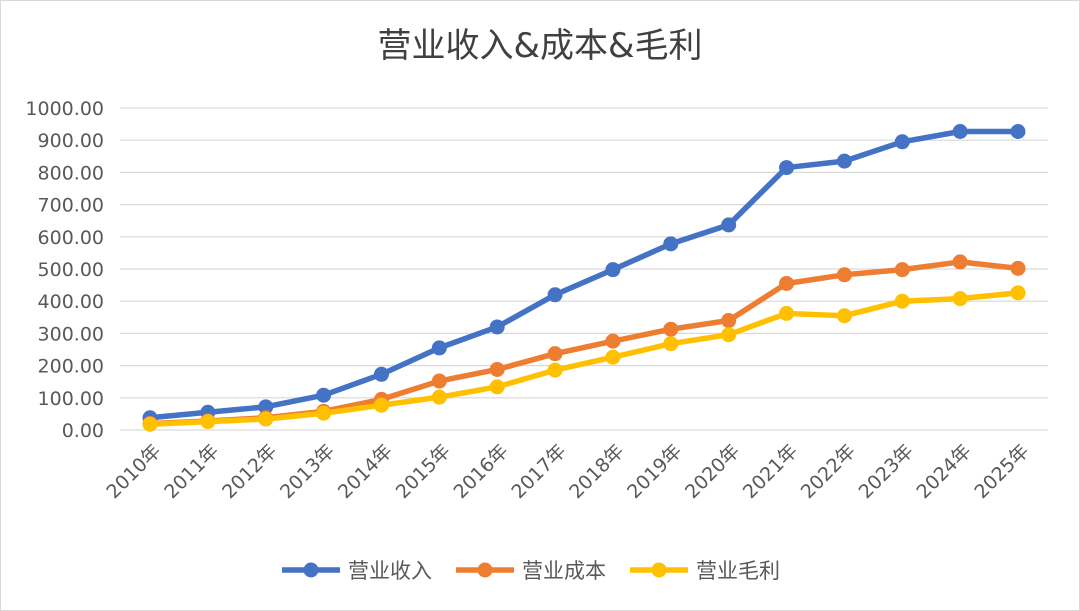 The height and width of the screenshot is (611, 1080). I want to click on x-tick-label: 2011年, so click(191, 471).